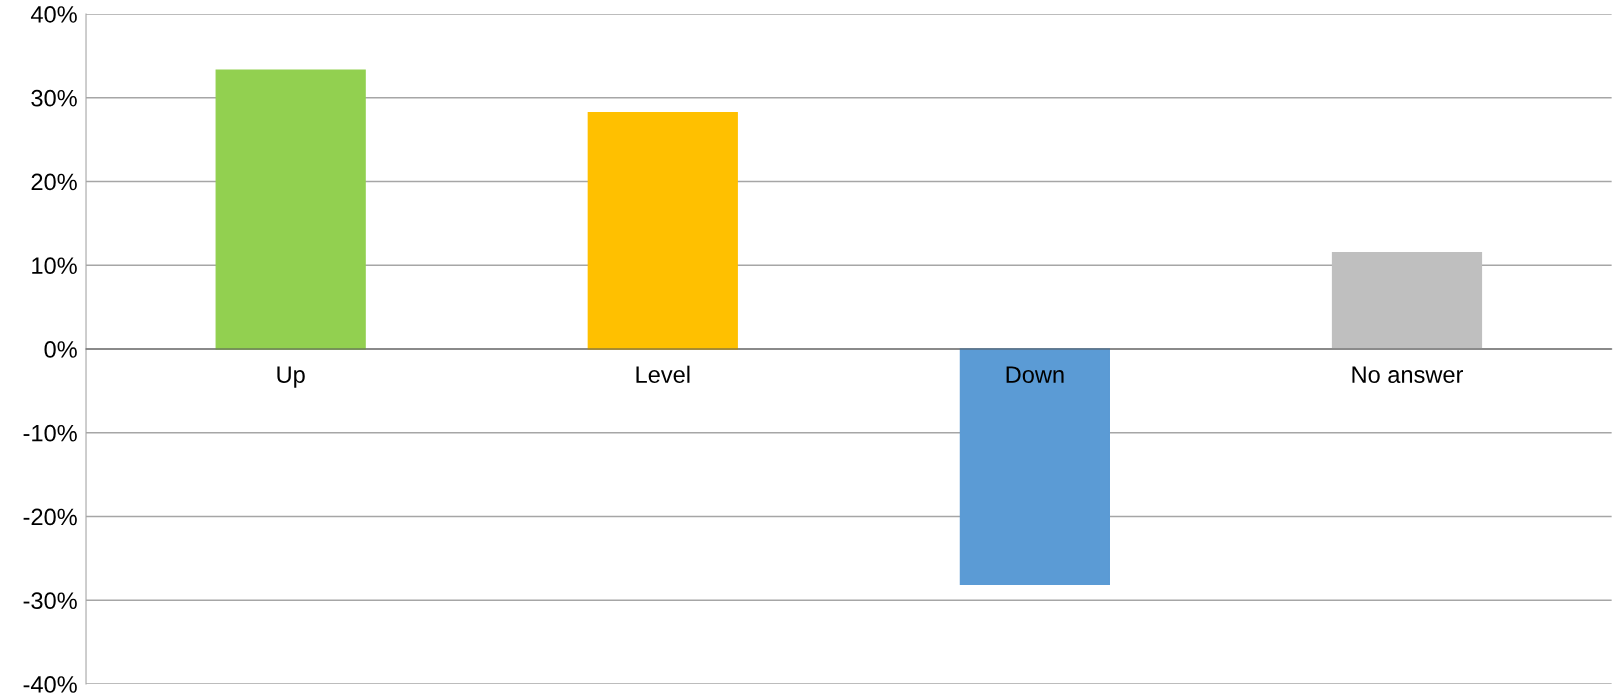 The height and width of the screenshot is (698, 1623). I want to click on y-tick-label: 10%, so click(54, 266).